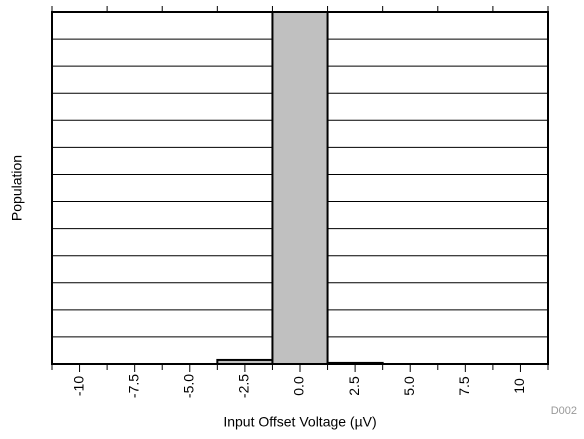 The height and width of the screenshot is (439, 584). Describe the element at coordinates (244, 386) in the screenshot. I see `x-tick-label: -2.5` at that location.